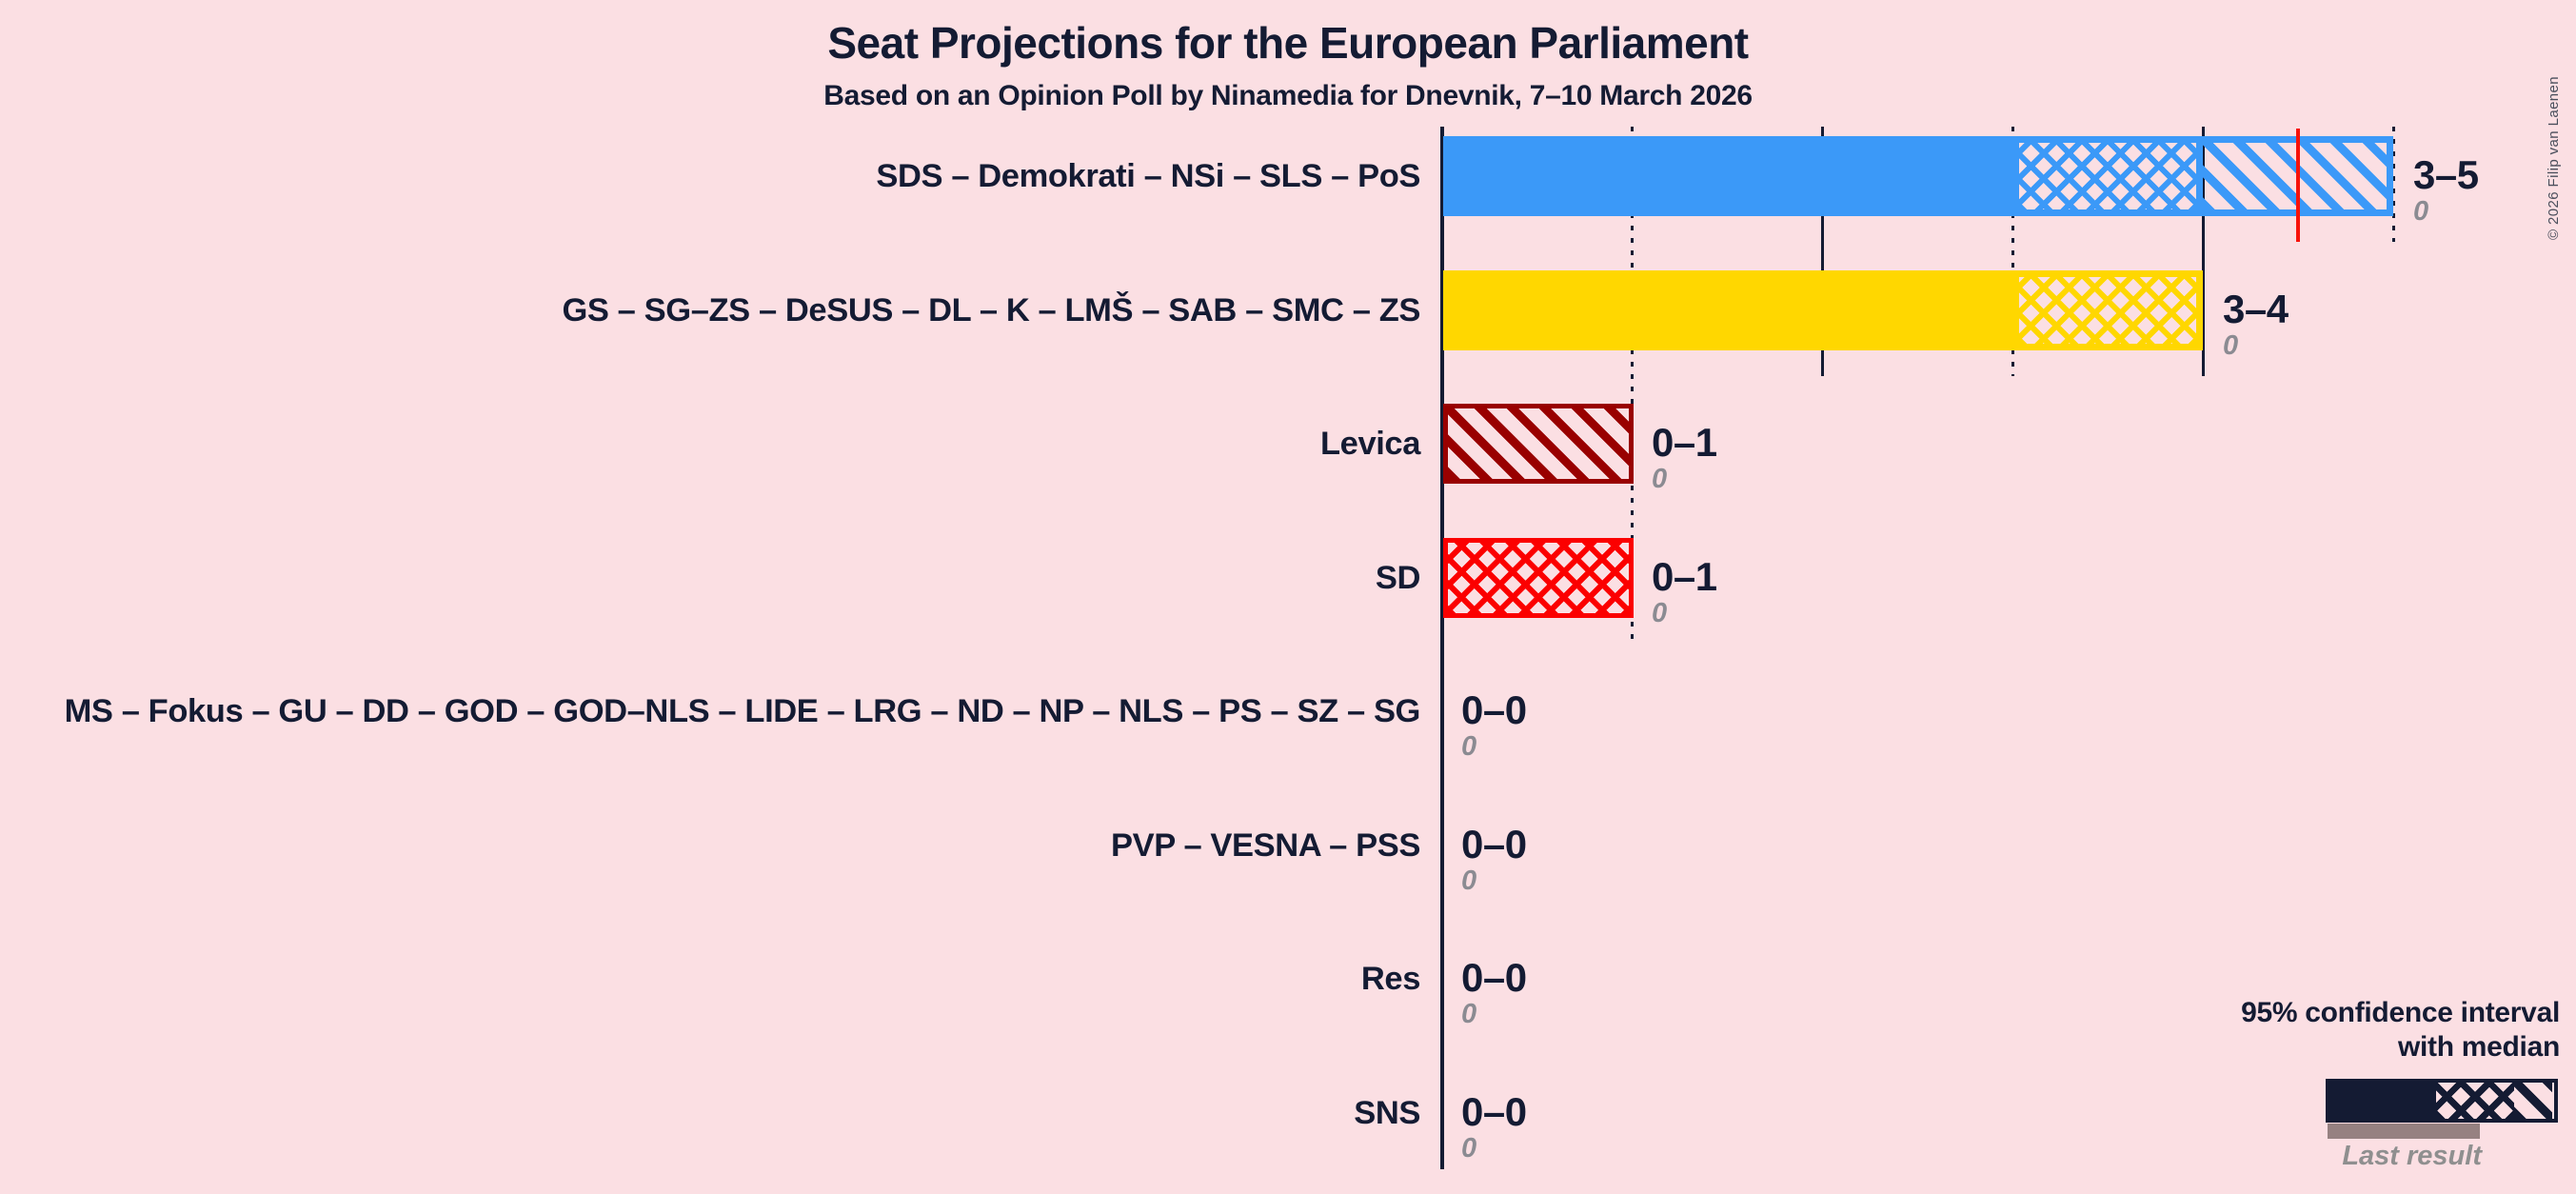 This screenshot has width=2576, height=1194. Describe the element at coordinates (2012, 251) in the screenshot. I see `gridline-3-seats` at that location.